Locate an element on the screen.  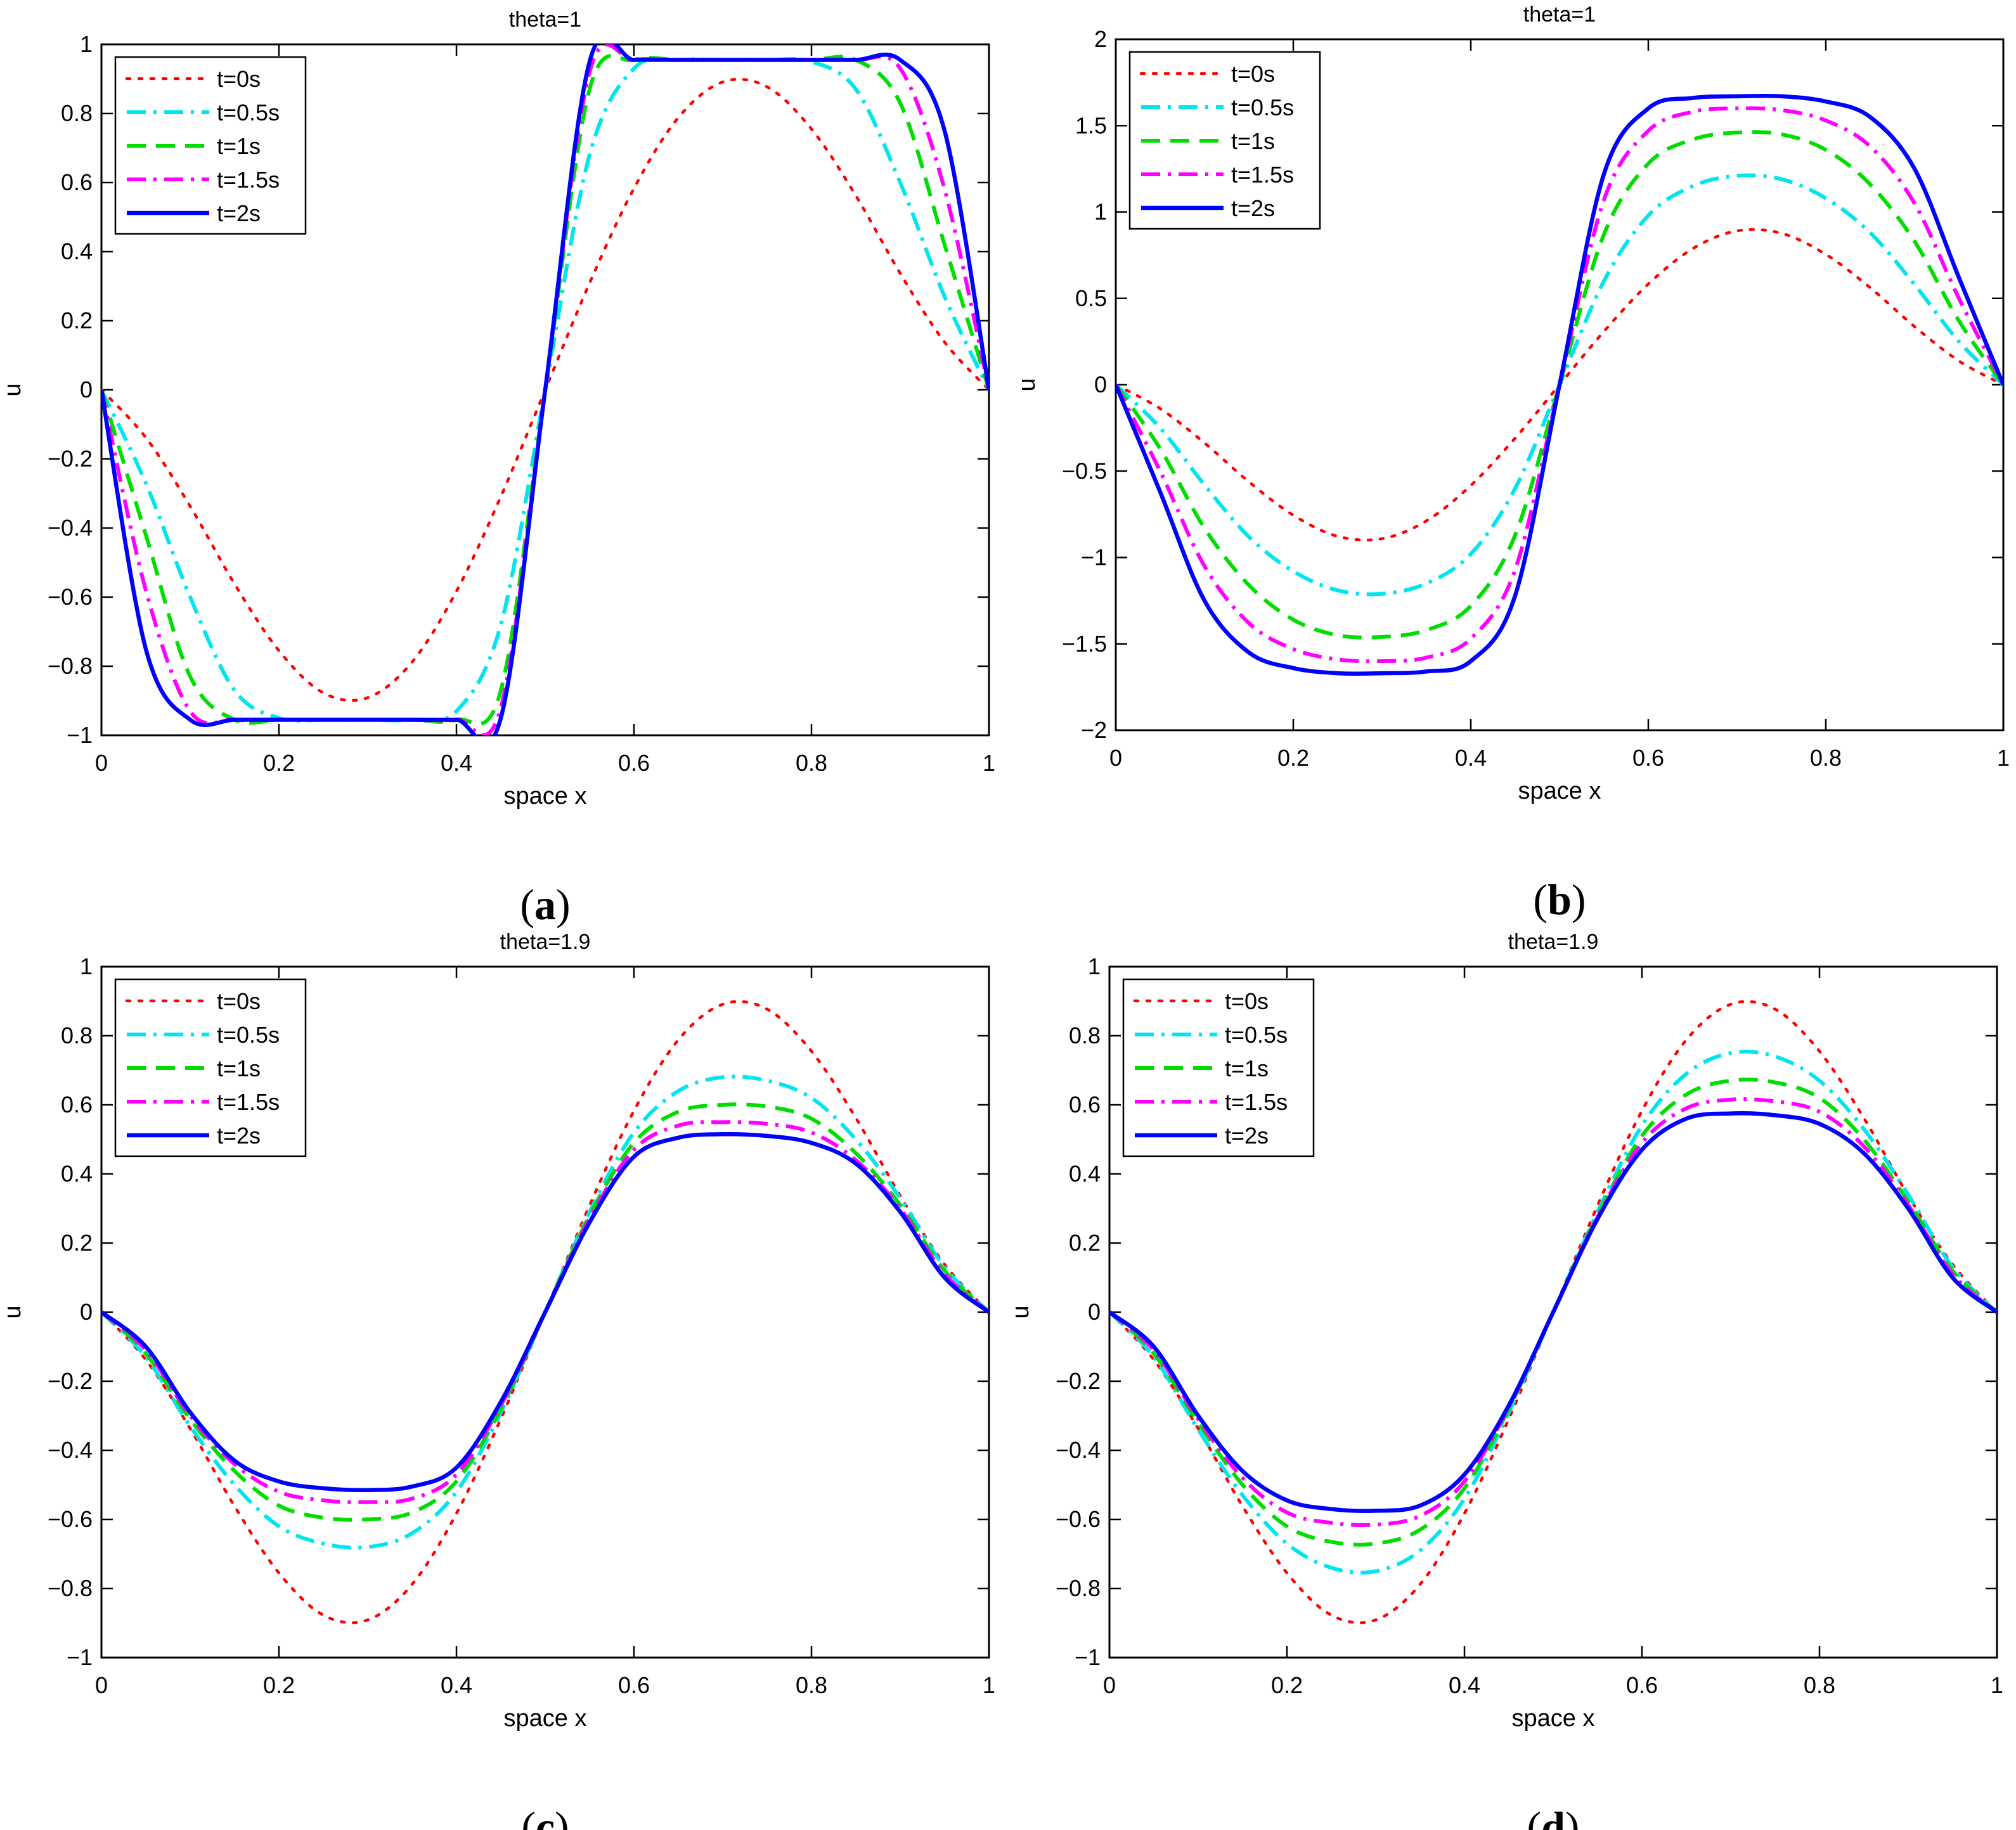
y-tick-label: 0.5 is located at coordinates (1091, 298).